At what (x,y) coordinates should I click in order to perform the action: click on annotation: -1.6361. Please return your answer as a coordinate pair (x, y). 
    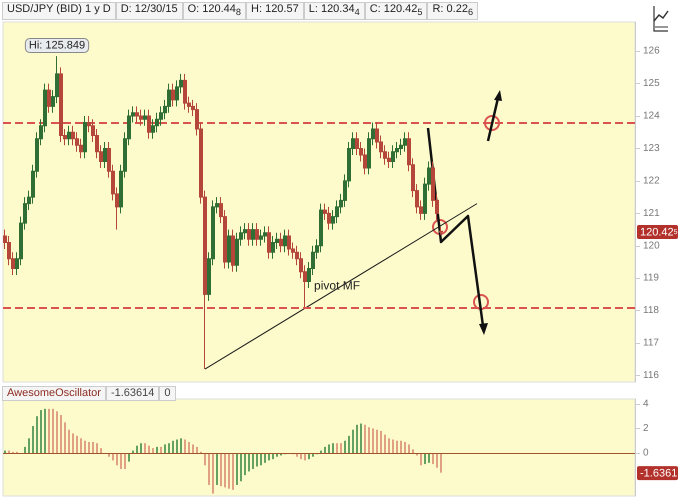
    Looking at the image, I should click on (659, 474).